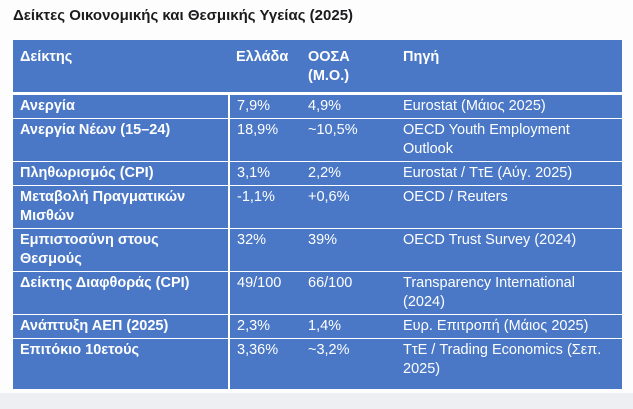  Describe the element at coordinates (474, 106) in the screenshot. I see `source-cell: Eurostat (Μάιος 2025)` at that location.